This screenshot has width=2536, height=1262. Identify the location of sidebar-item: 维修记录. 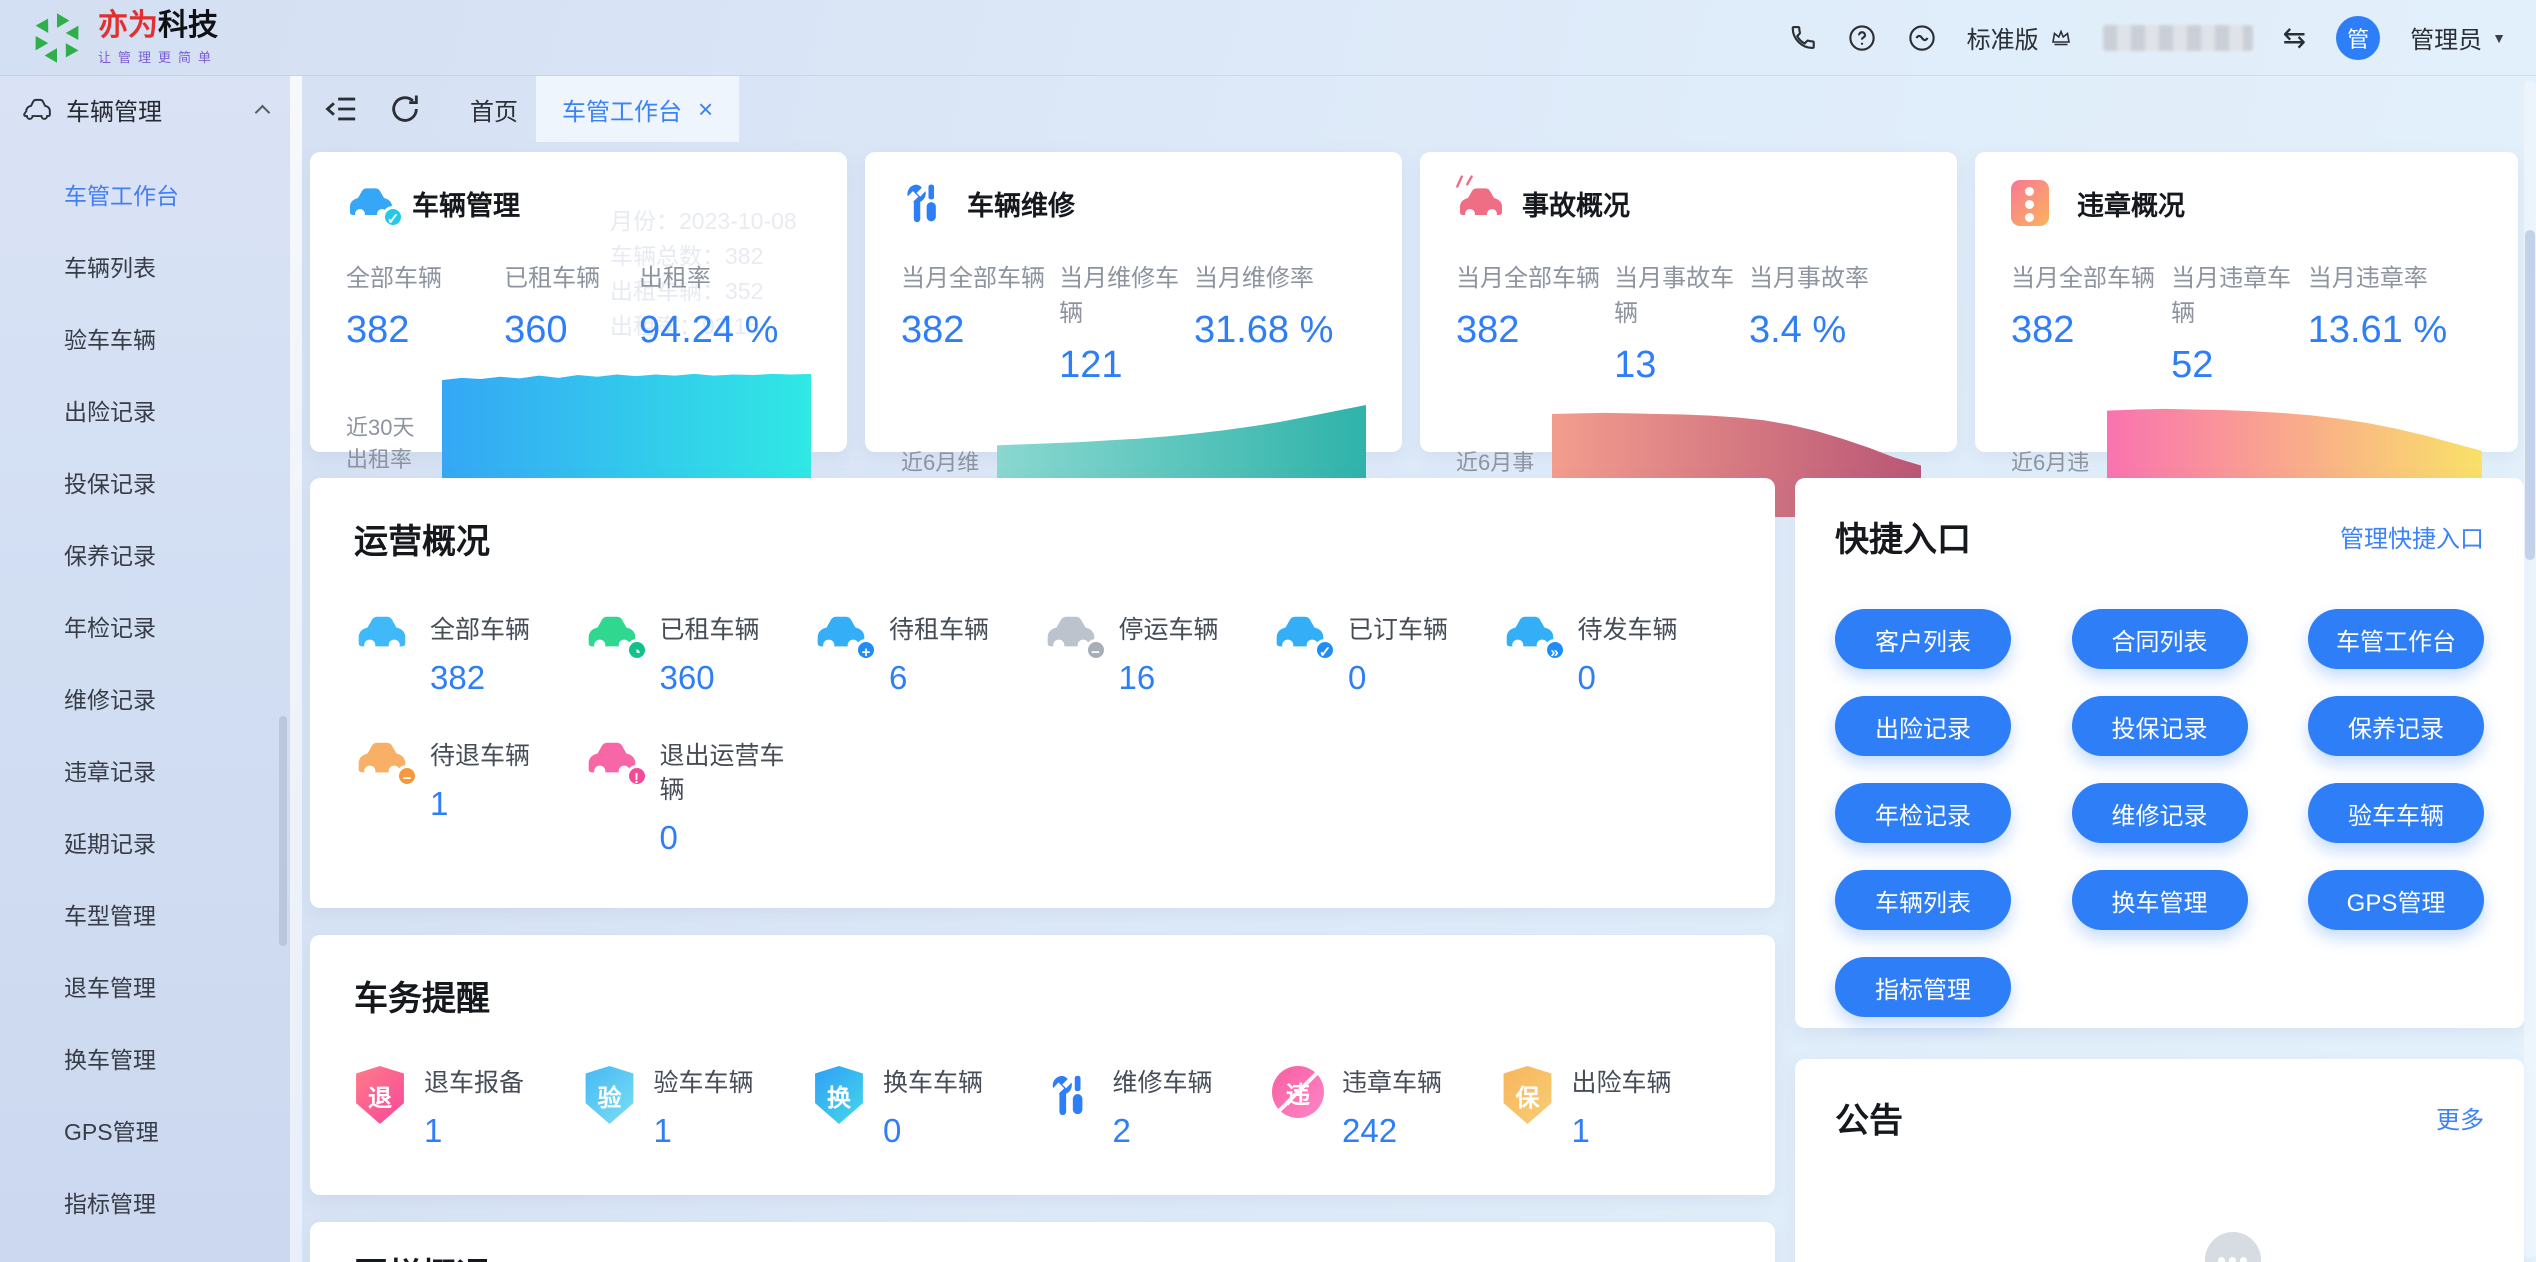
(110, 700).